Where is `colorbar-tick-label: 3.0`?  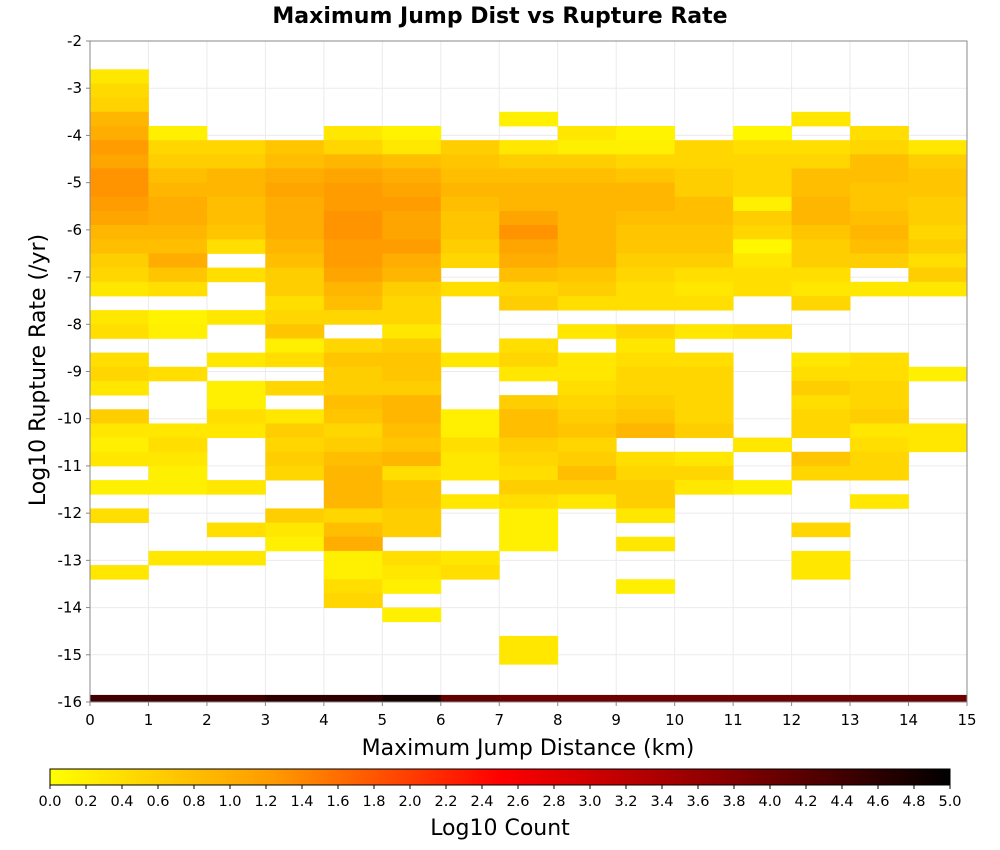 colorbar-tick-label: 3.0 is located at coordinates (589, 802).